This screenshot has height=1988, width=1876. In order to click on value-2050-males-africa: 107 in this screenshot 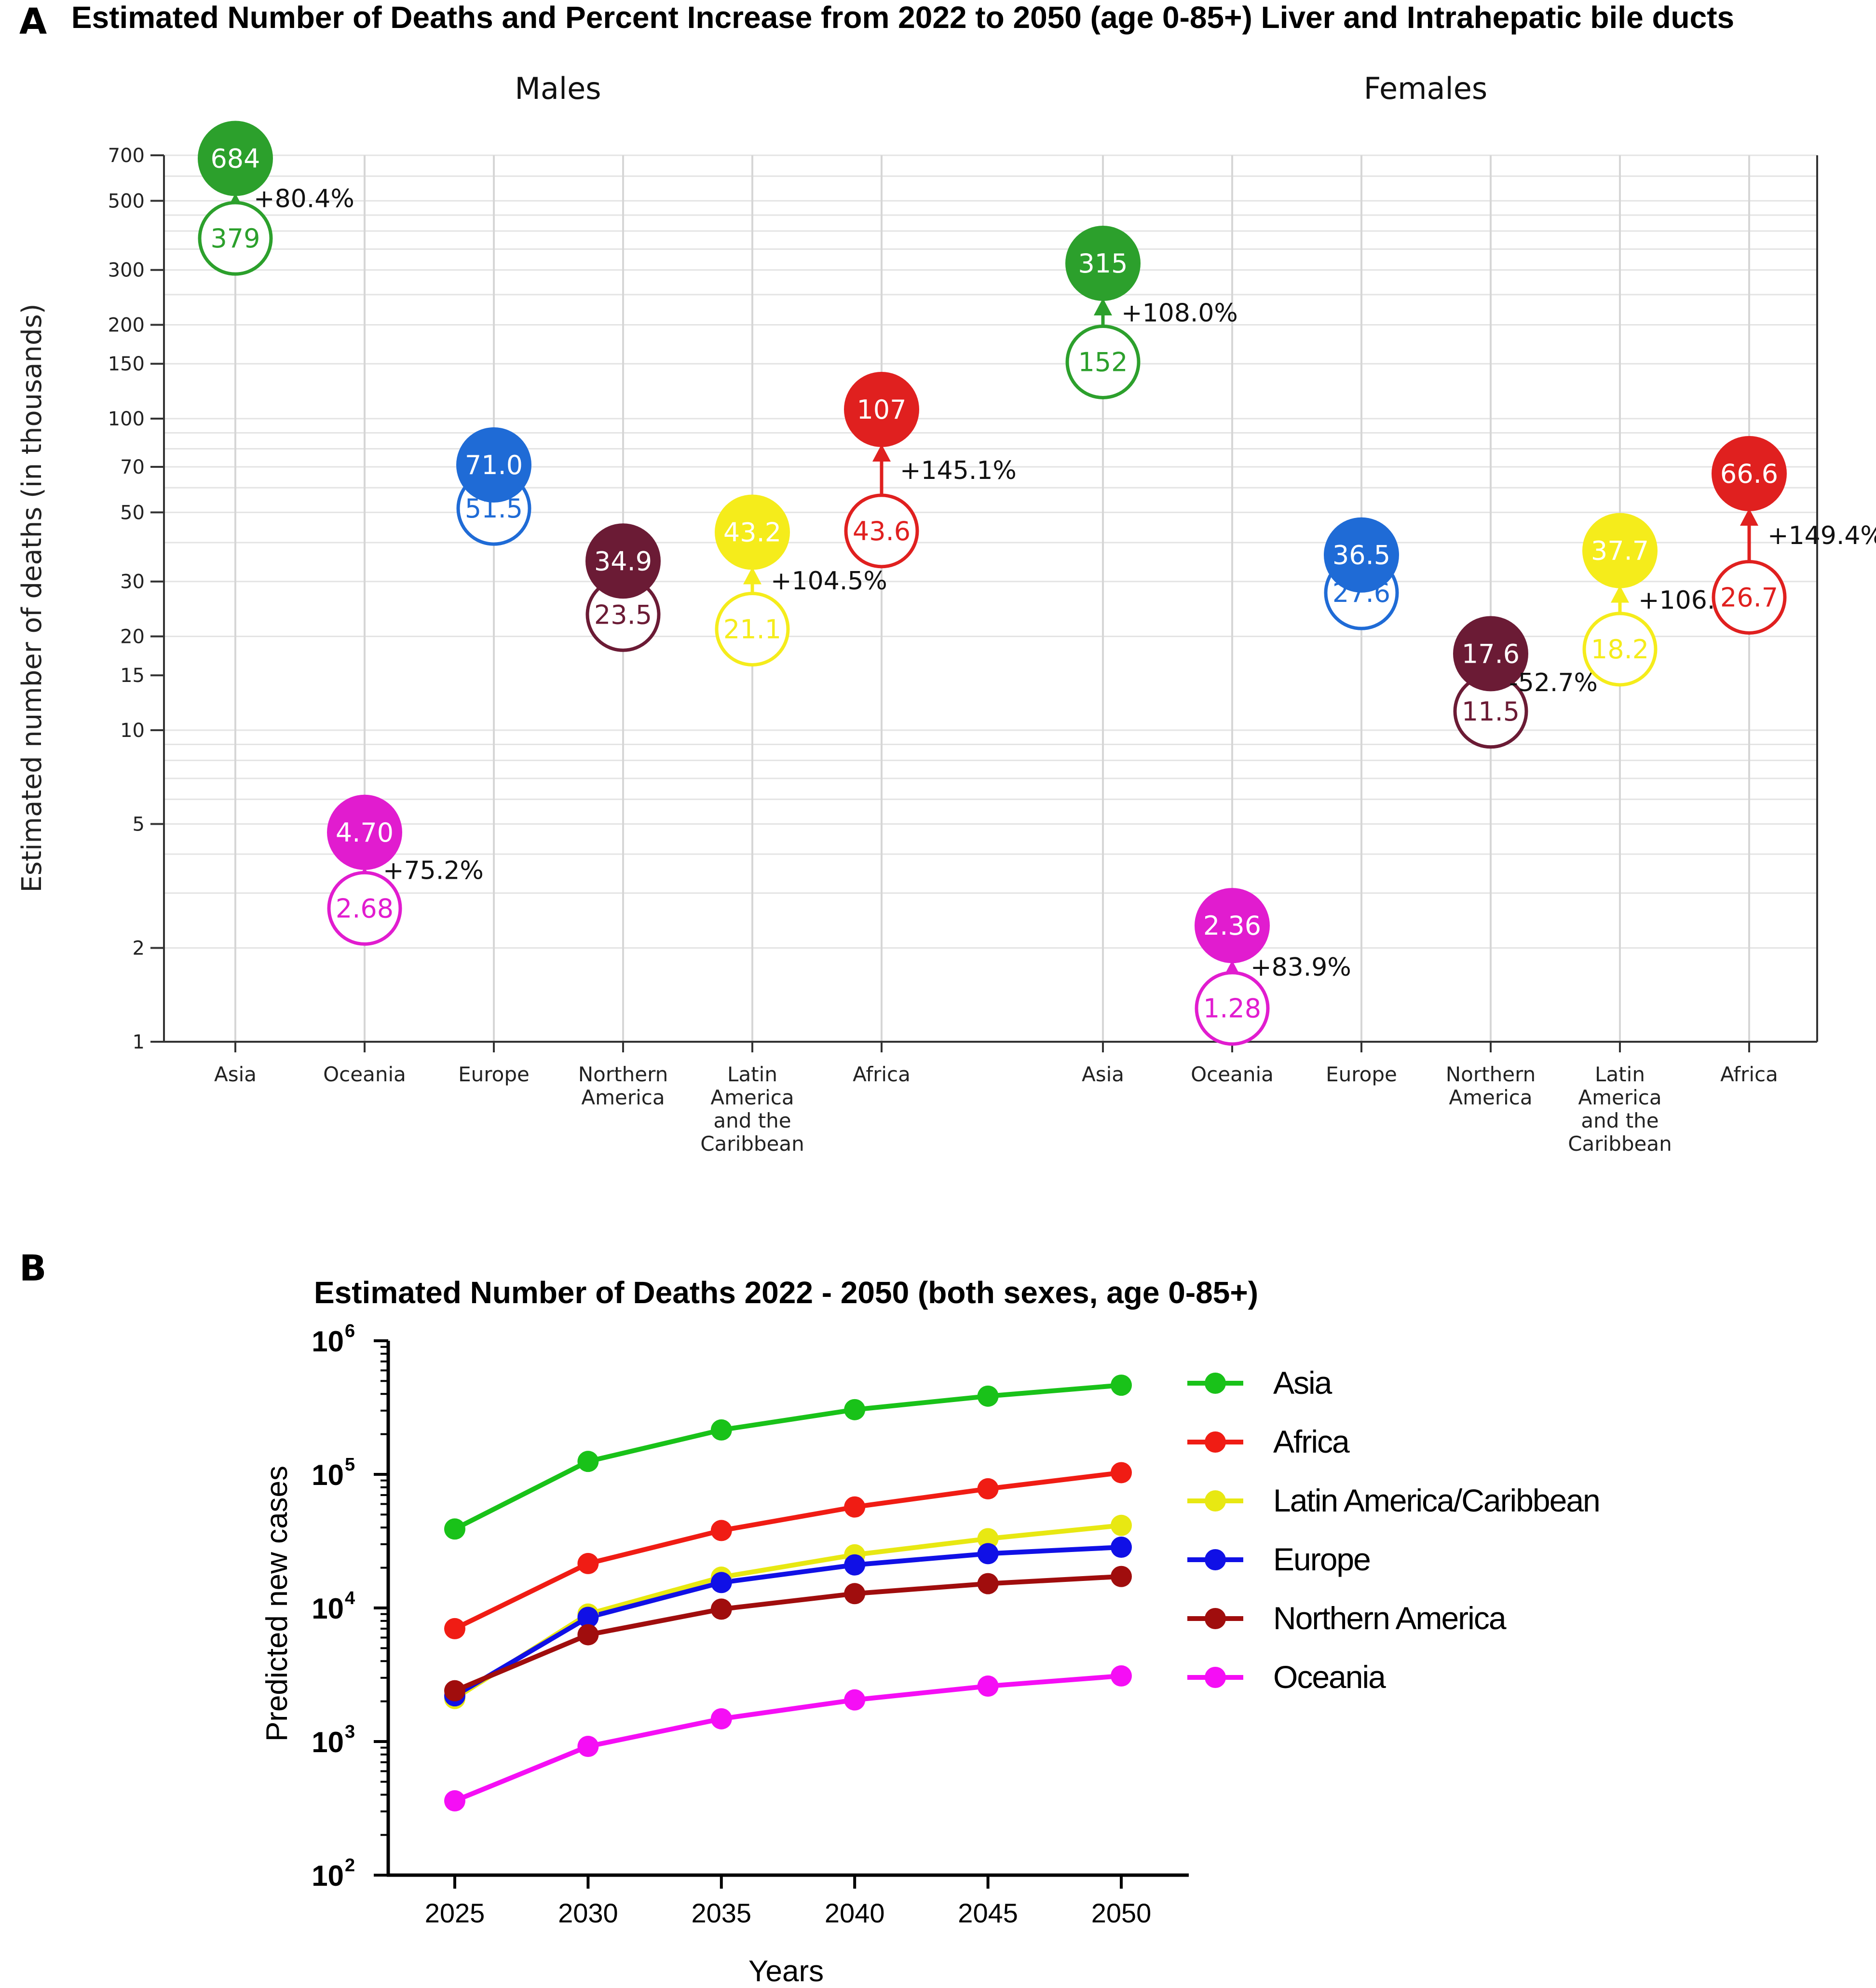, I will do `click(881, 410)`.